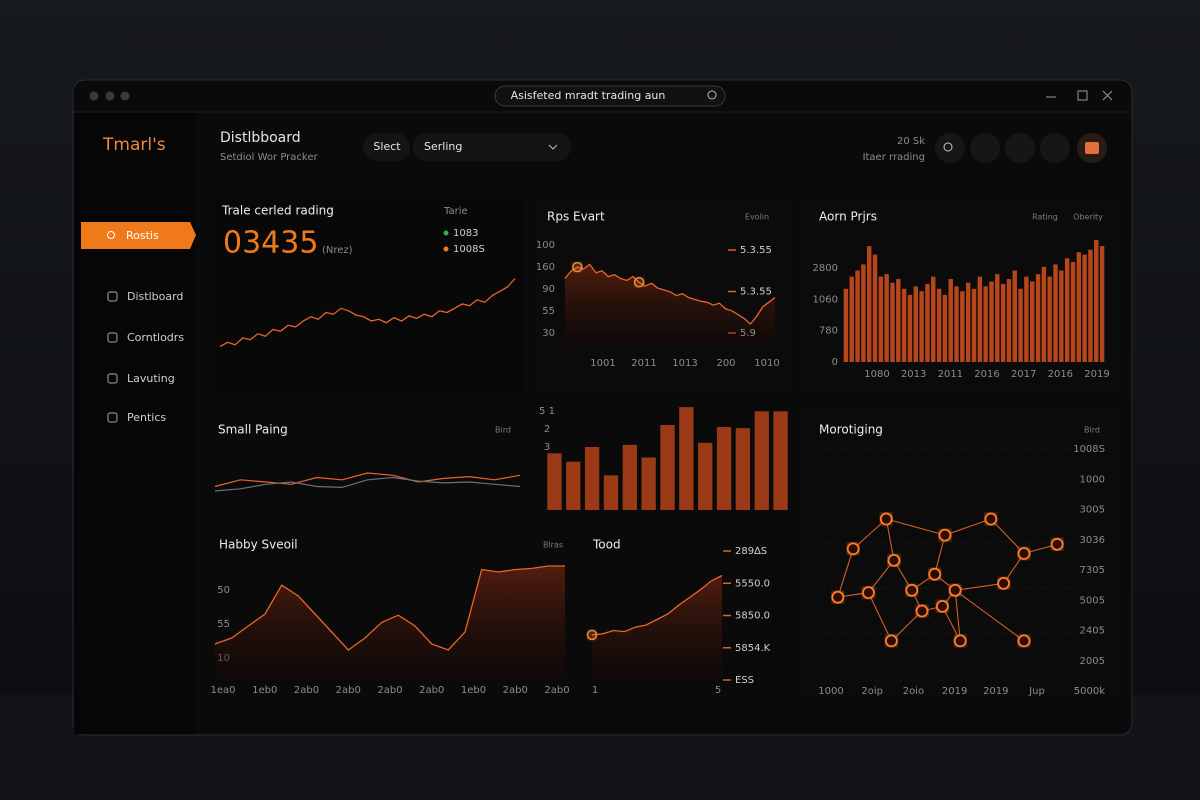 The height and width of the screenshot is (800, 1200). What do you see at coordinates (1107, 95) in the screenshot?
I see `close-icon` at bounding box center [1107, 95].